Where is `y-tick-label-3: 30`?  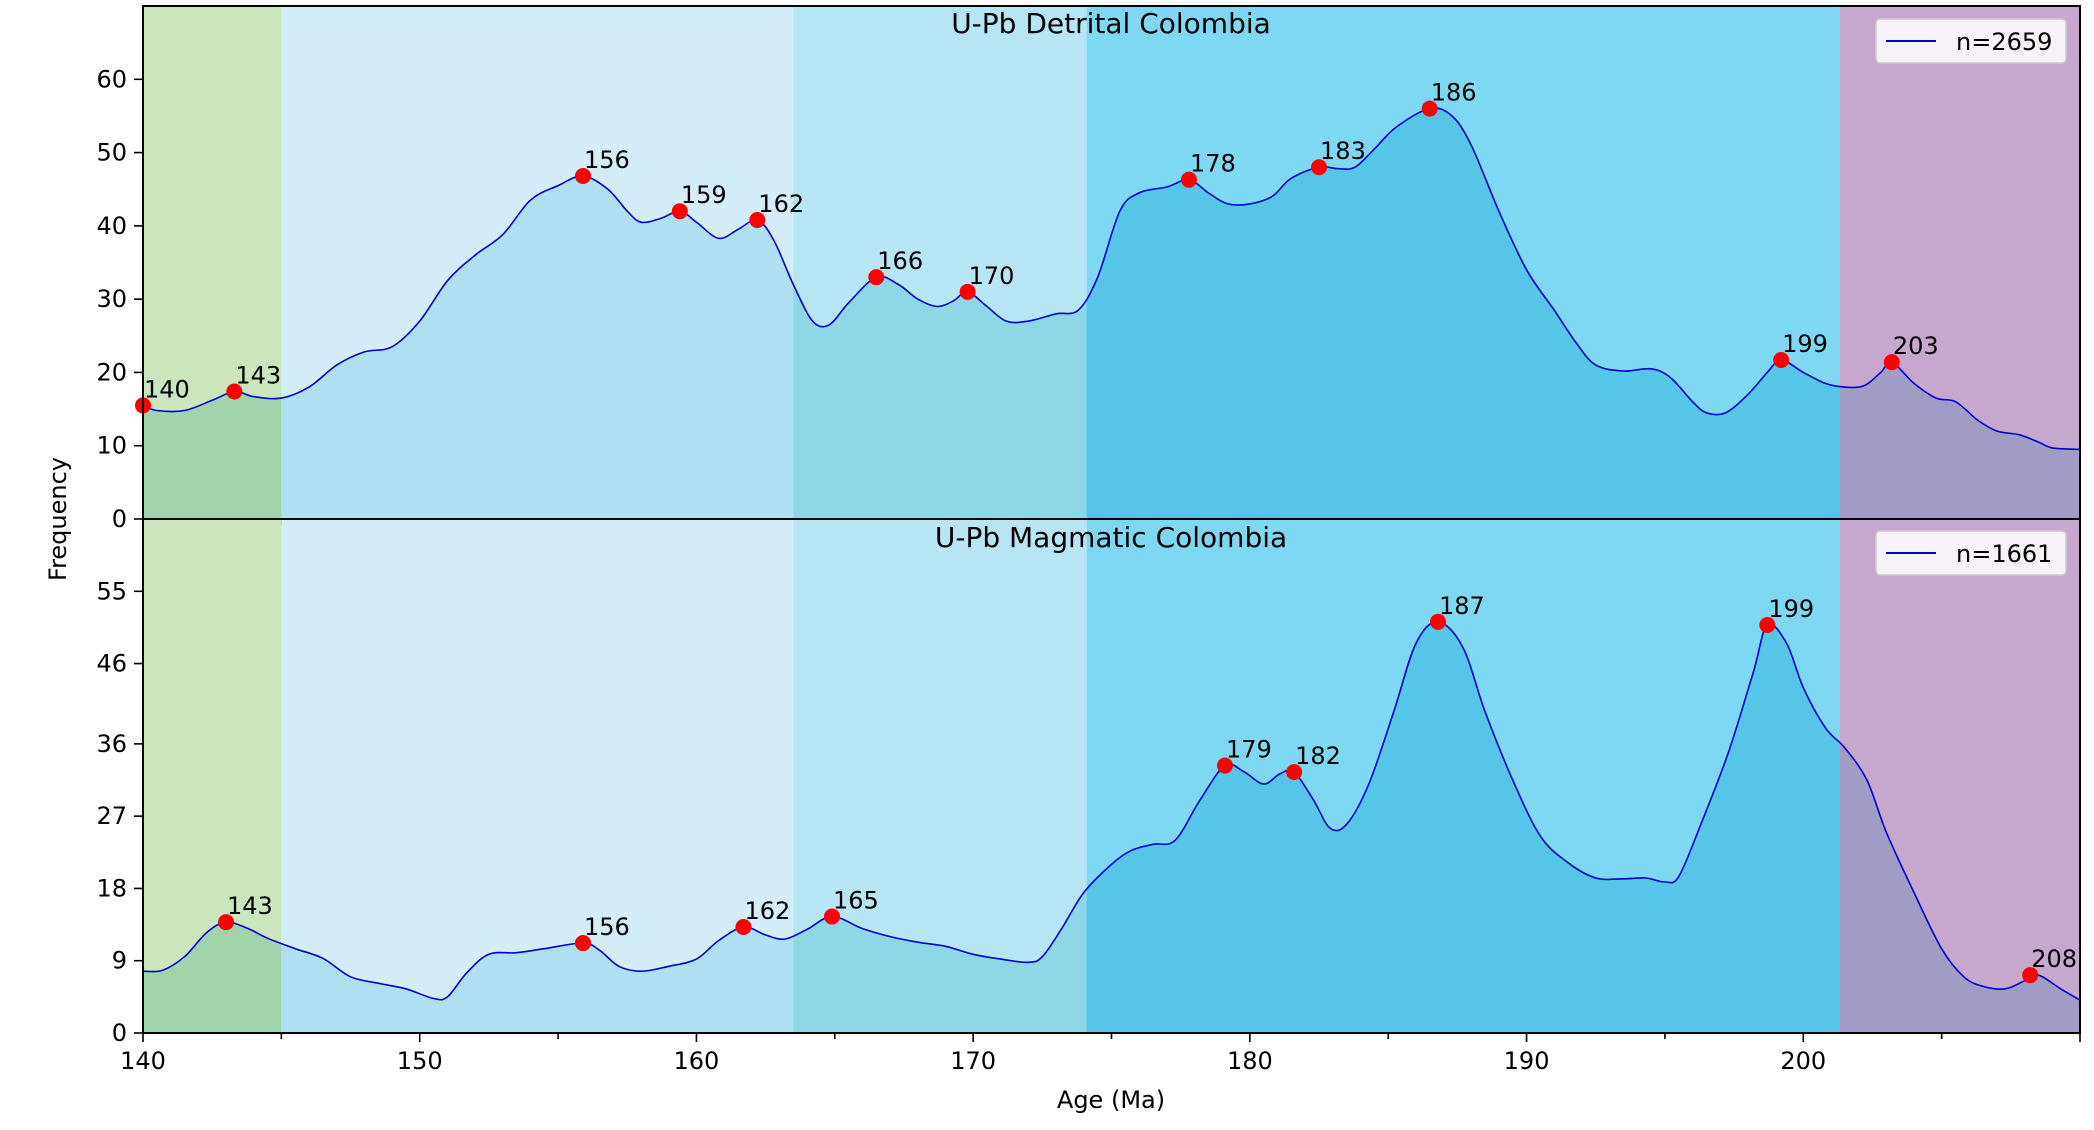 y-tick-label-3: 30 is located at coordinates (111, 299).